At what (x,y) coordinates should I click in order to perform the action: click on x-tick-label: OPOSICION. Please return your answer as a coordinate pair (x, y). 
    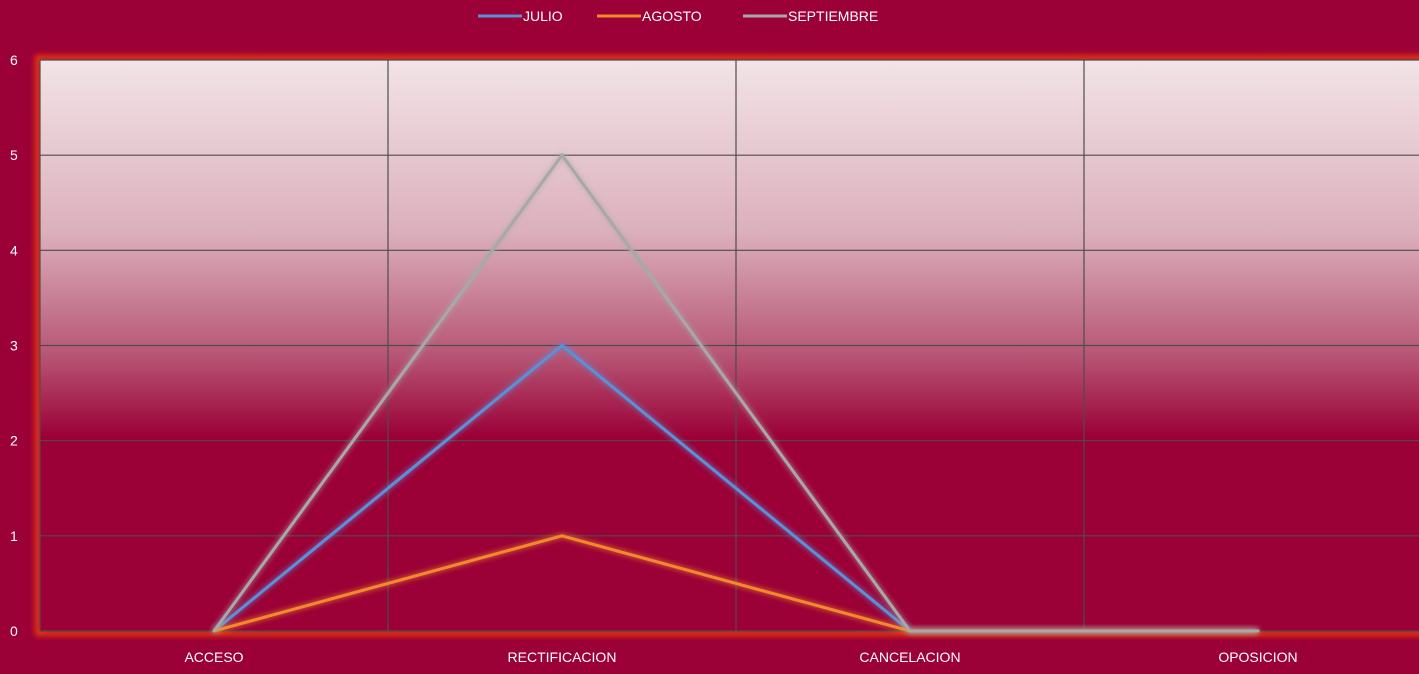
    Looking at the image, I should click on (1257, 657).